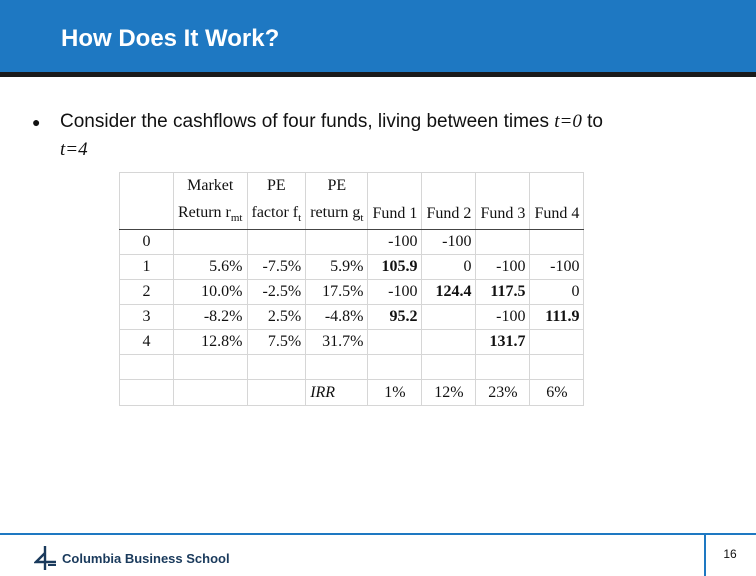  What do you see at coordinates (337, 342) in the screenshot?
I see `value-cell: 31.7%` at bounding box center [337, 342].